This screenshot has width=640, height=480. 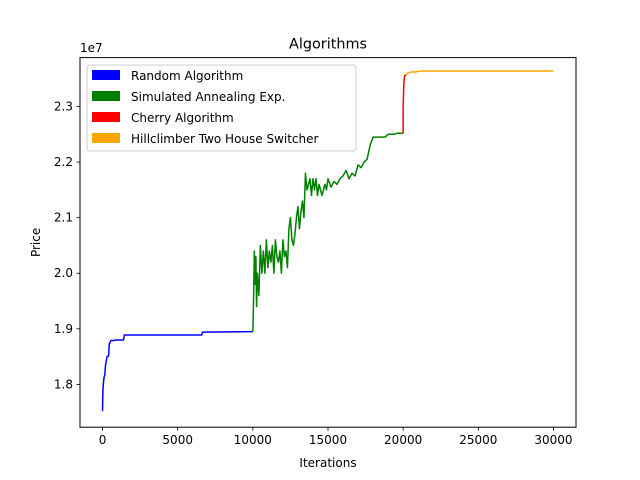 I want to click on y-tick-label: 2.1, so click(x=63, y=218).